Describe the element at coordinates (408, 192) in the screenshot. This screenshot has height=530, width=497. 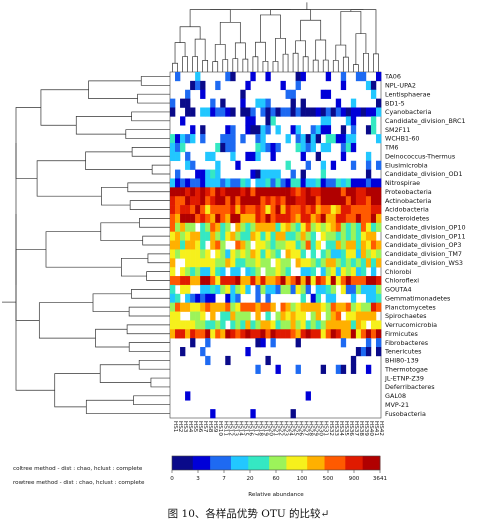
I see `row-label: Proteobacteria` at that location.